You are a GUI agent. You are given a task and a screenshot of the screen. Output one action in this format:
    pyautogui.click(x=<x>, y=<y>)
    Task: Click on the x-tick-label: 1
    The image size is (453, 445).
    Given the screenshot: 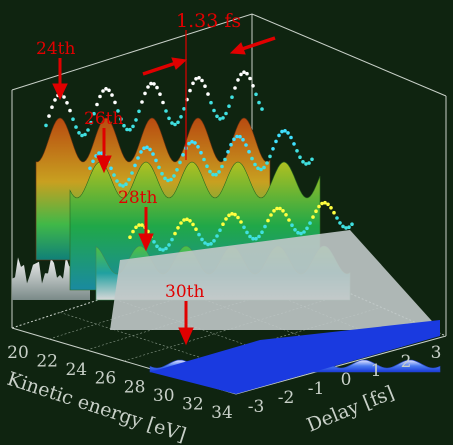 What is the action you would take?
    pyautogui.click(x=376, y=371)
    